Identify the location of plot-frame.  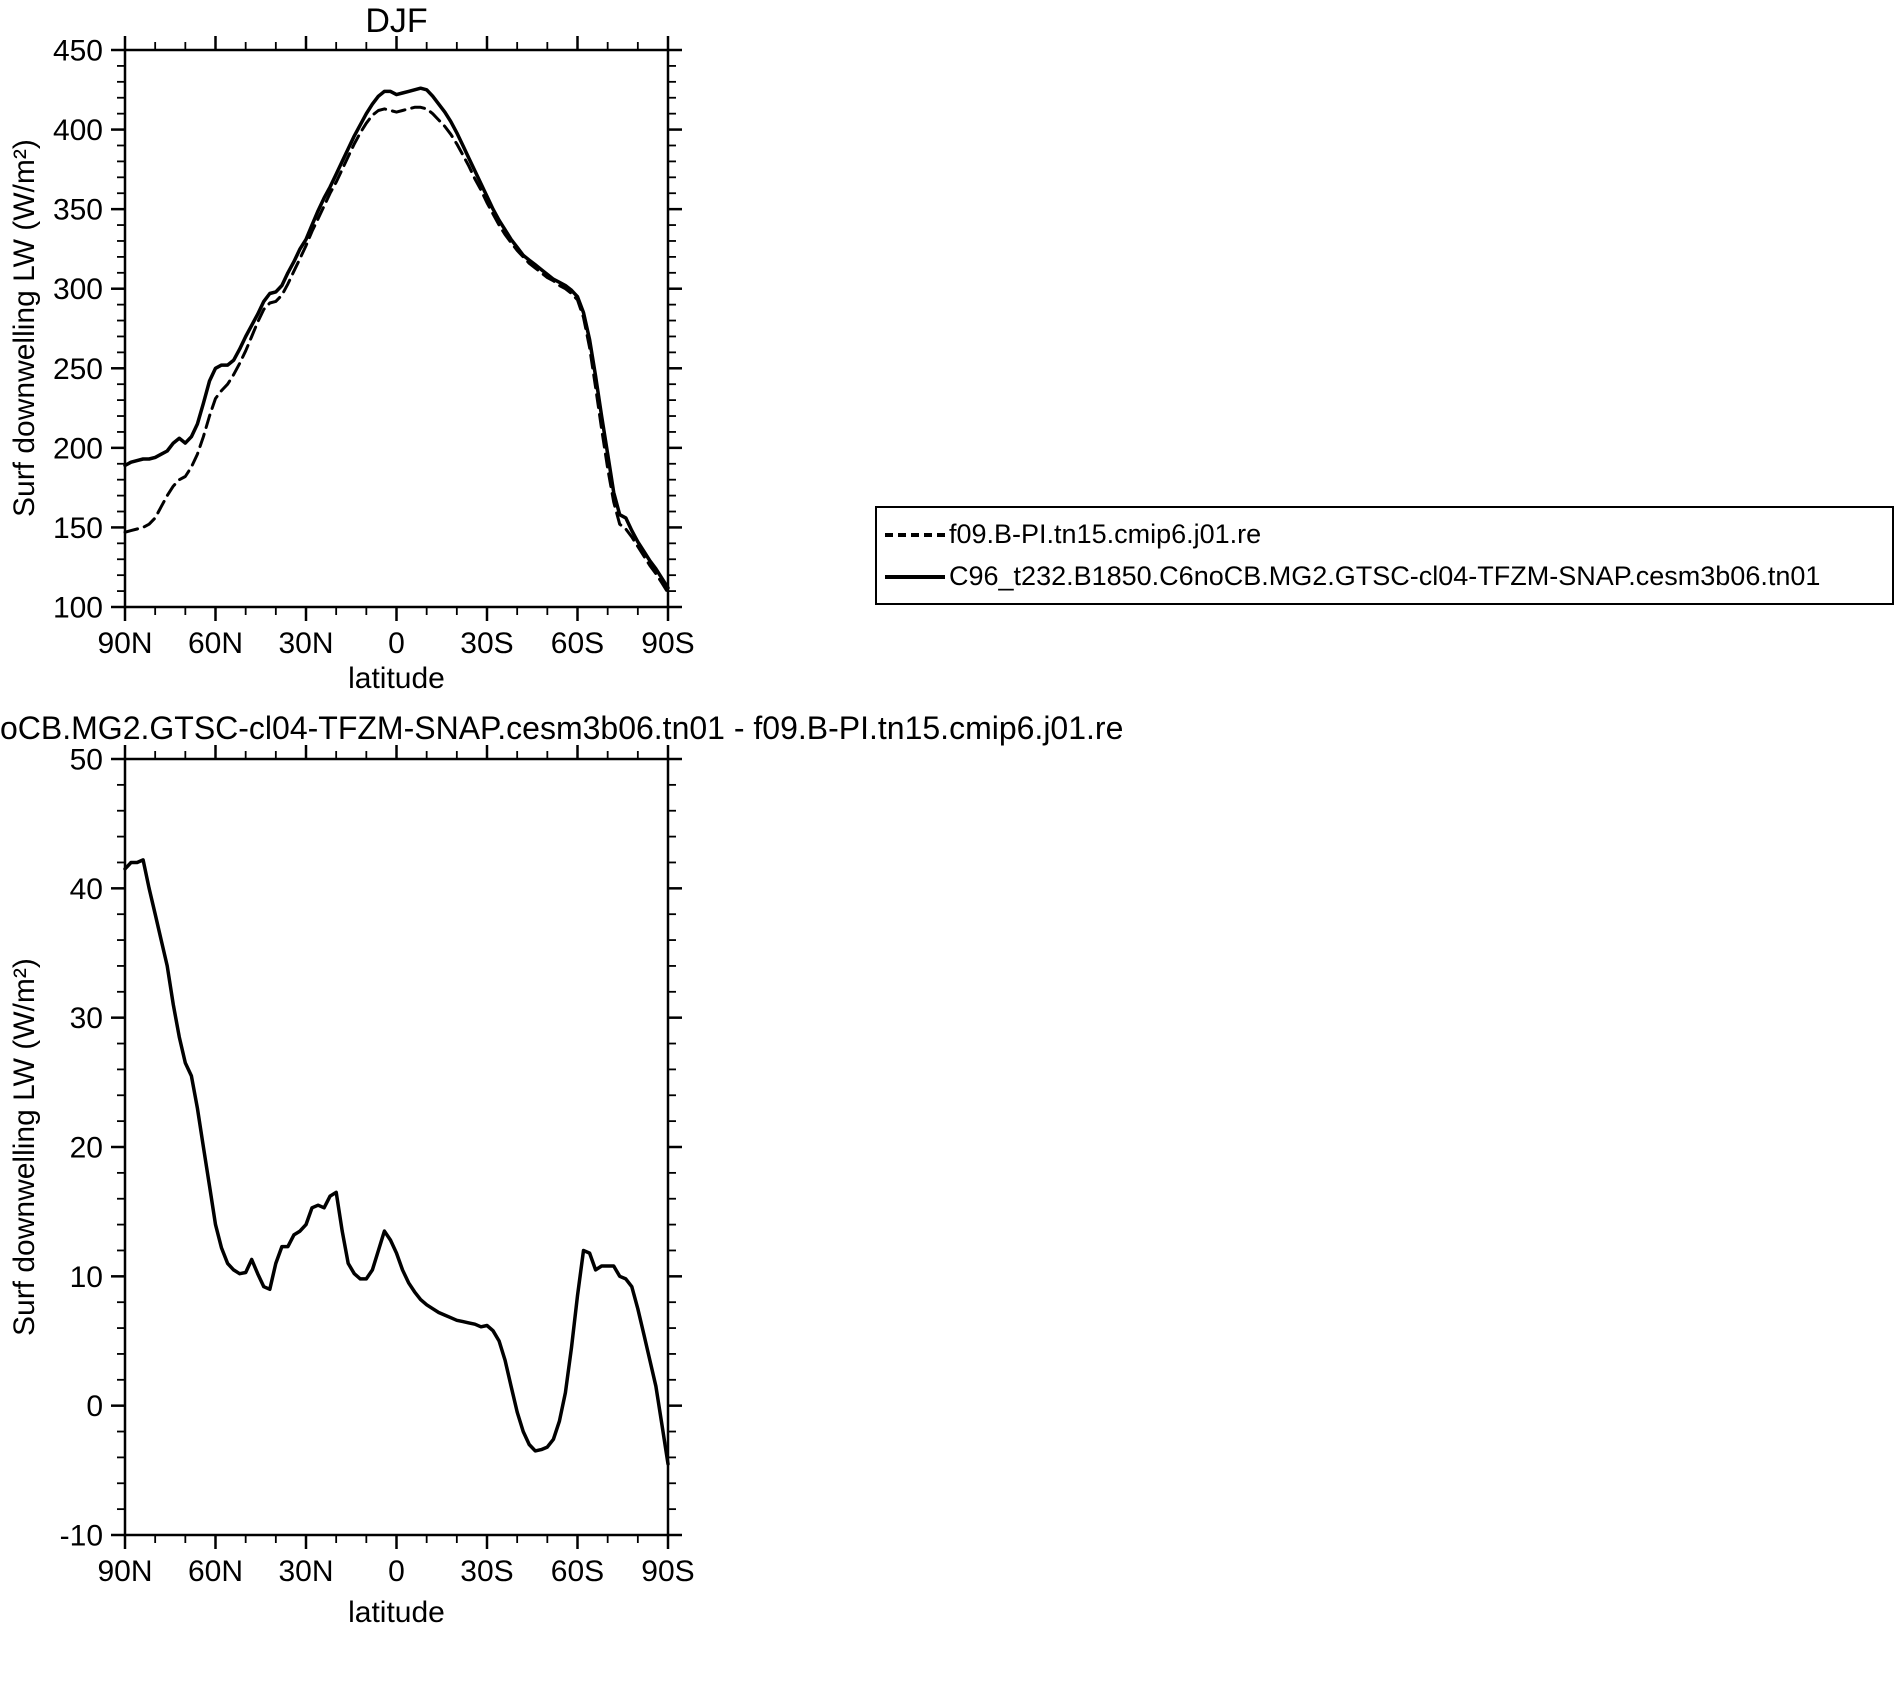
(396, 1147).